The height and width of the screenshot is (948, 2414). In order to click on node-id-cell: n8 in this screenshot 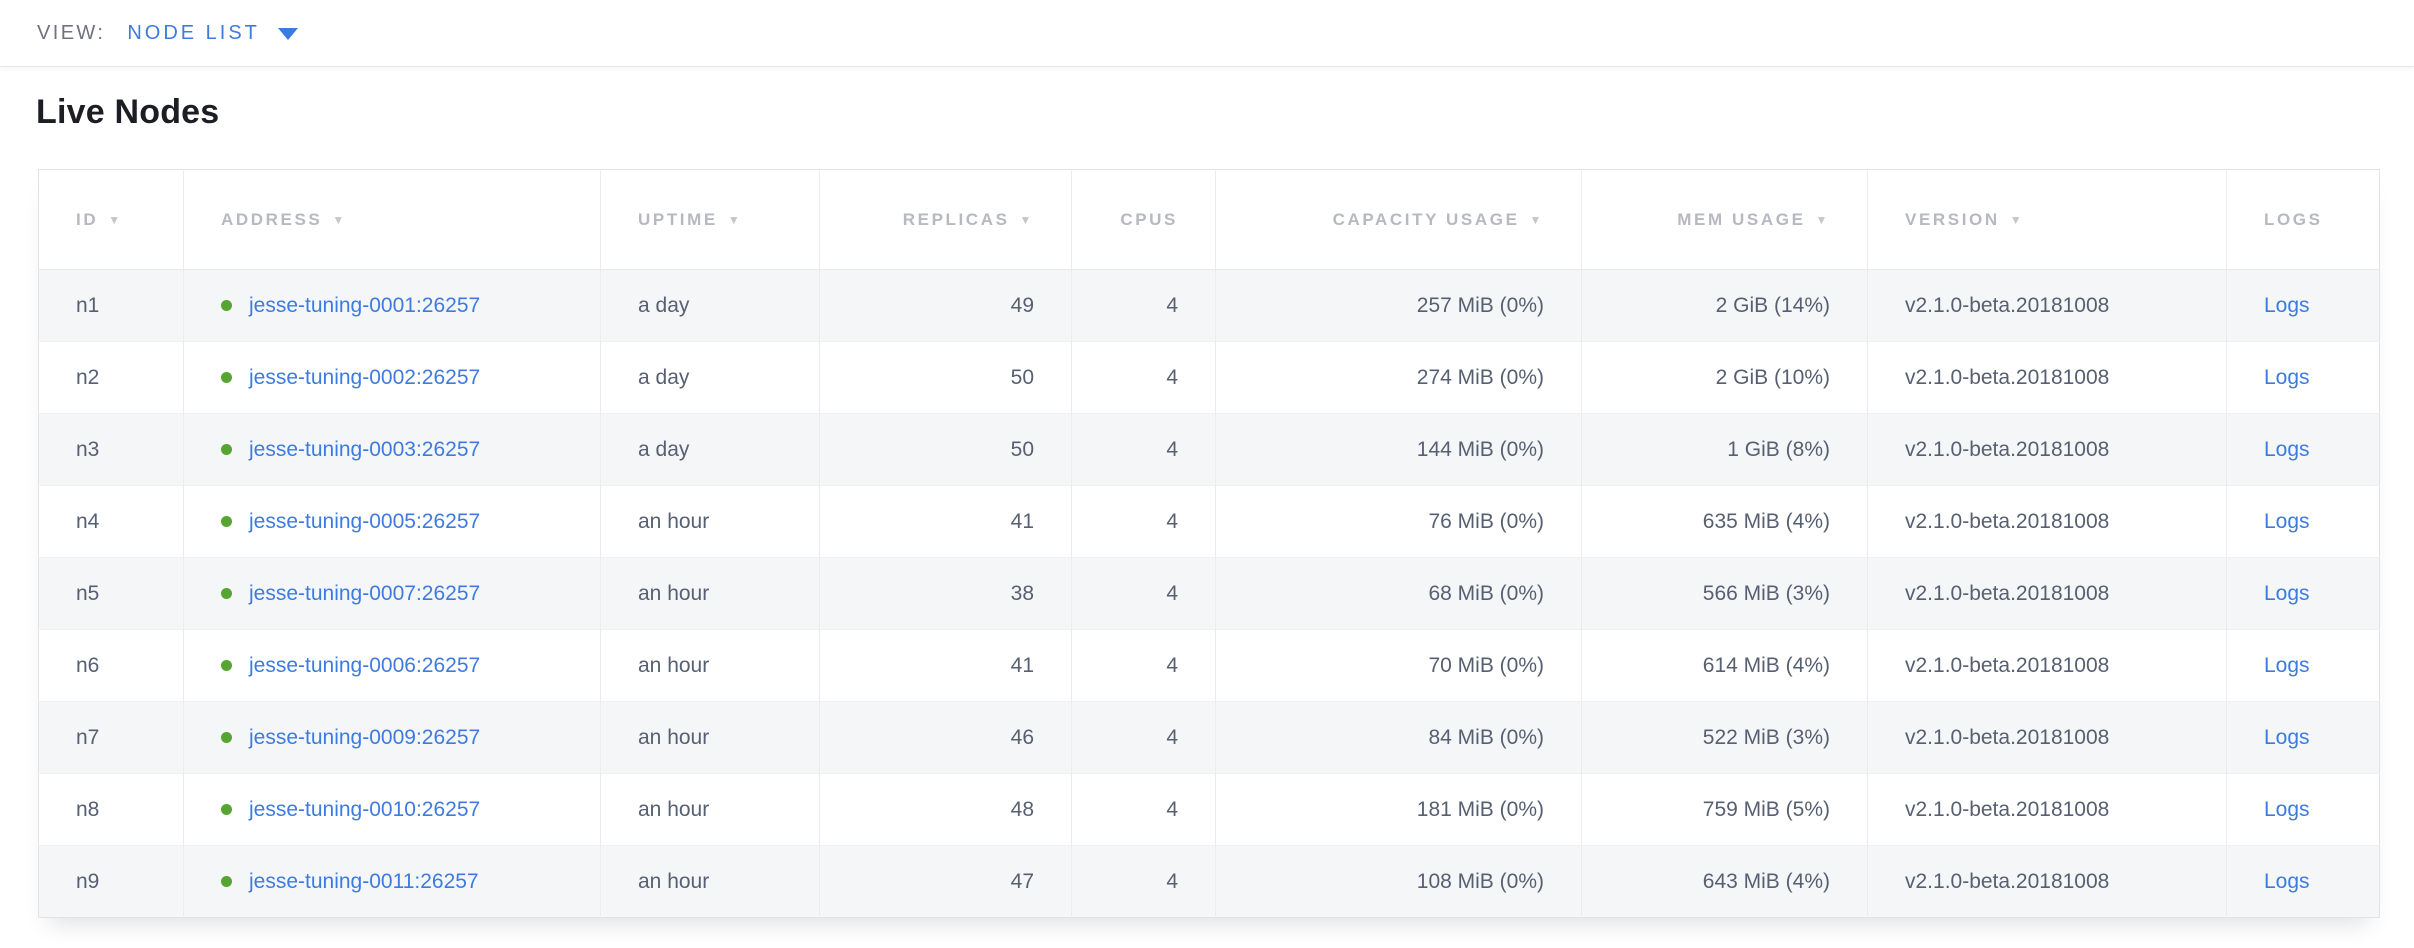, I will do `click(111, 809)`.